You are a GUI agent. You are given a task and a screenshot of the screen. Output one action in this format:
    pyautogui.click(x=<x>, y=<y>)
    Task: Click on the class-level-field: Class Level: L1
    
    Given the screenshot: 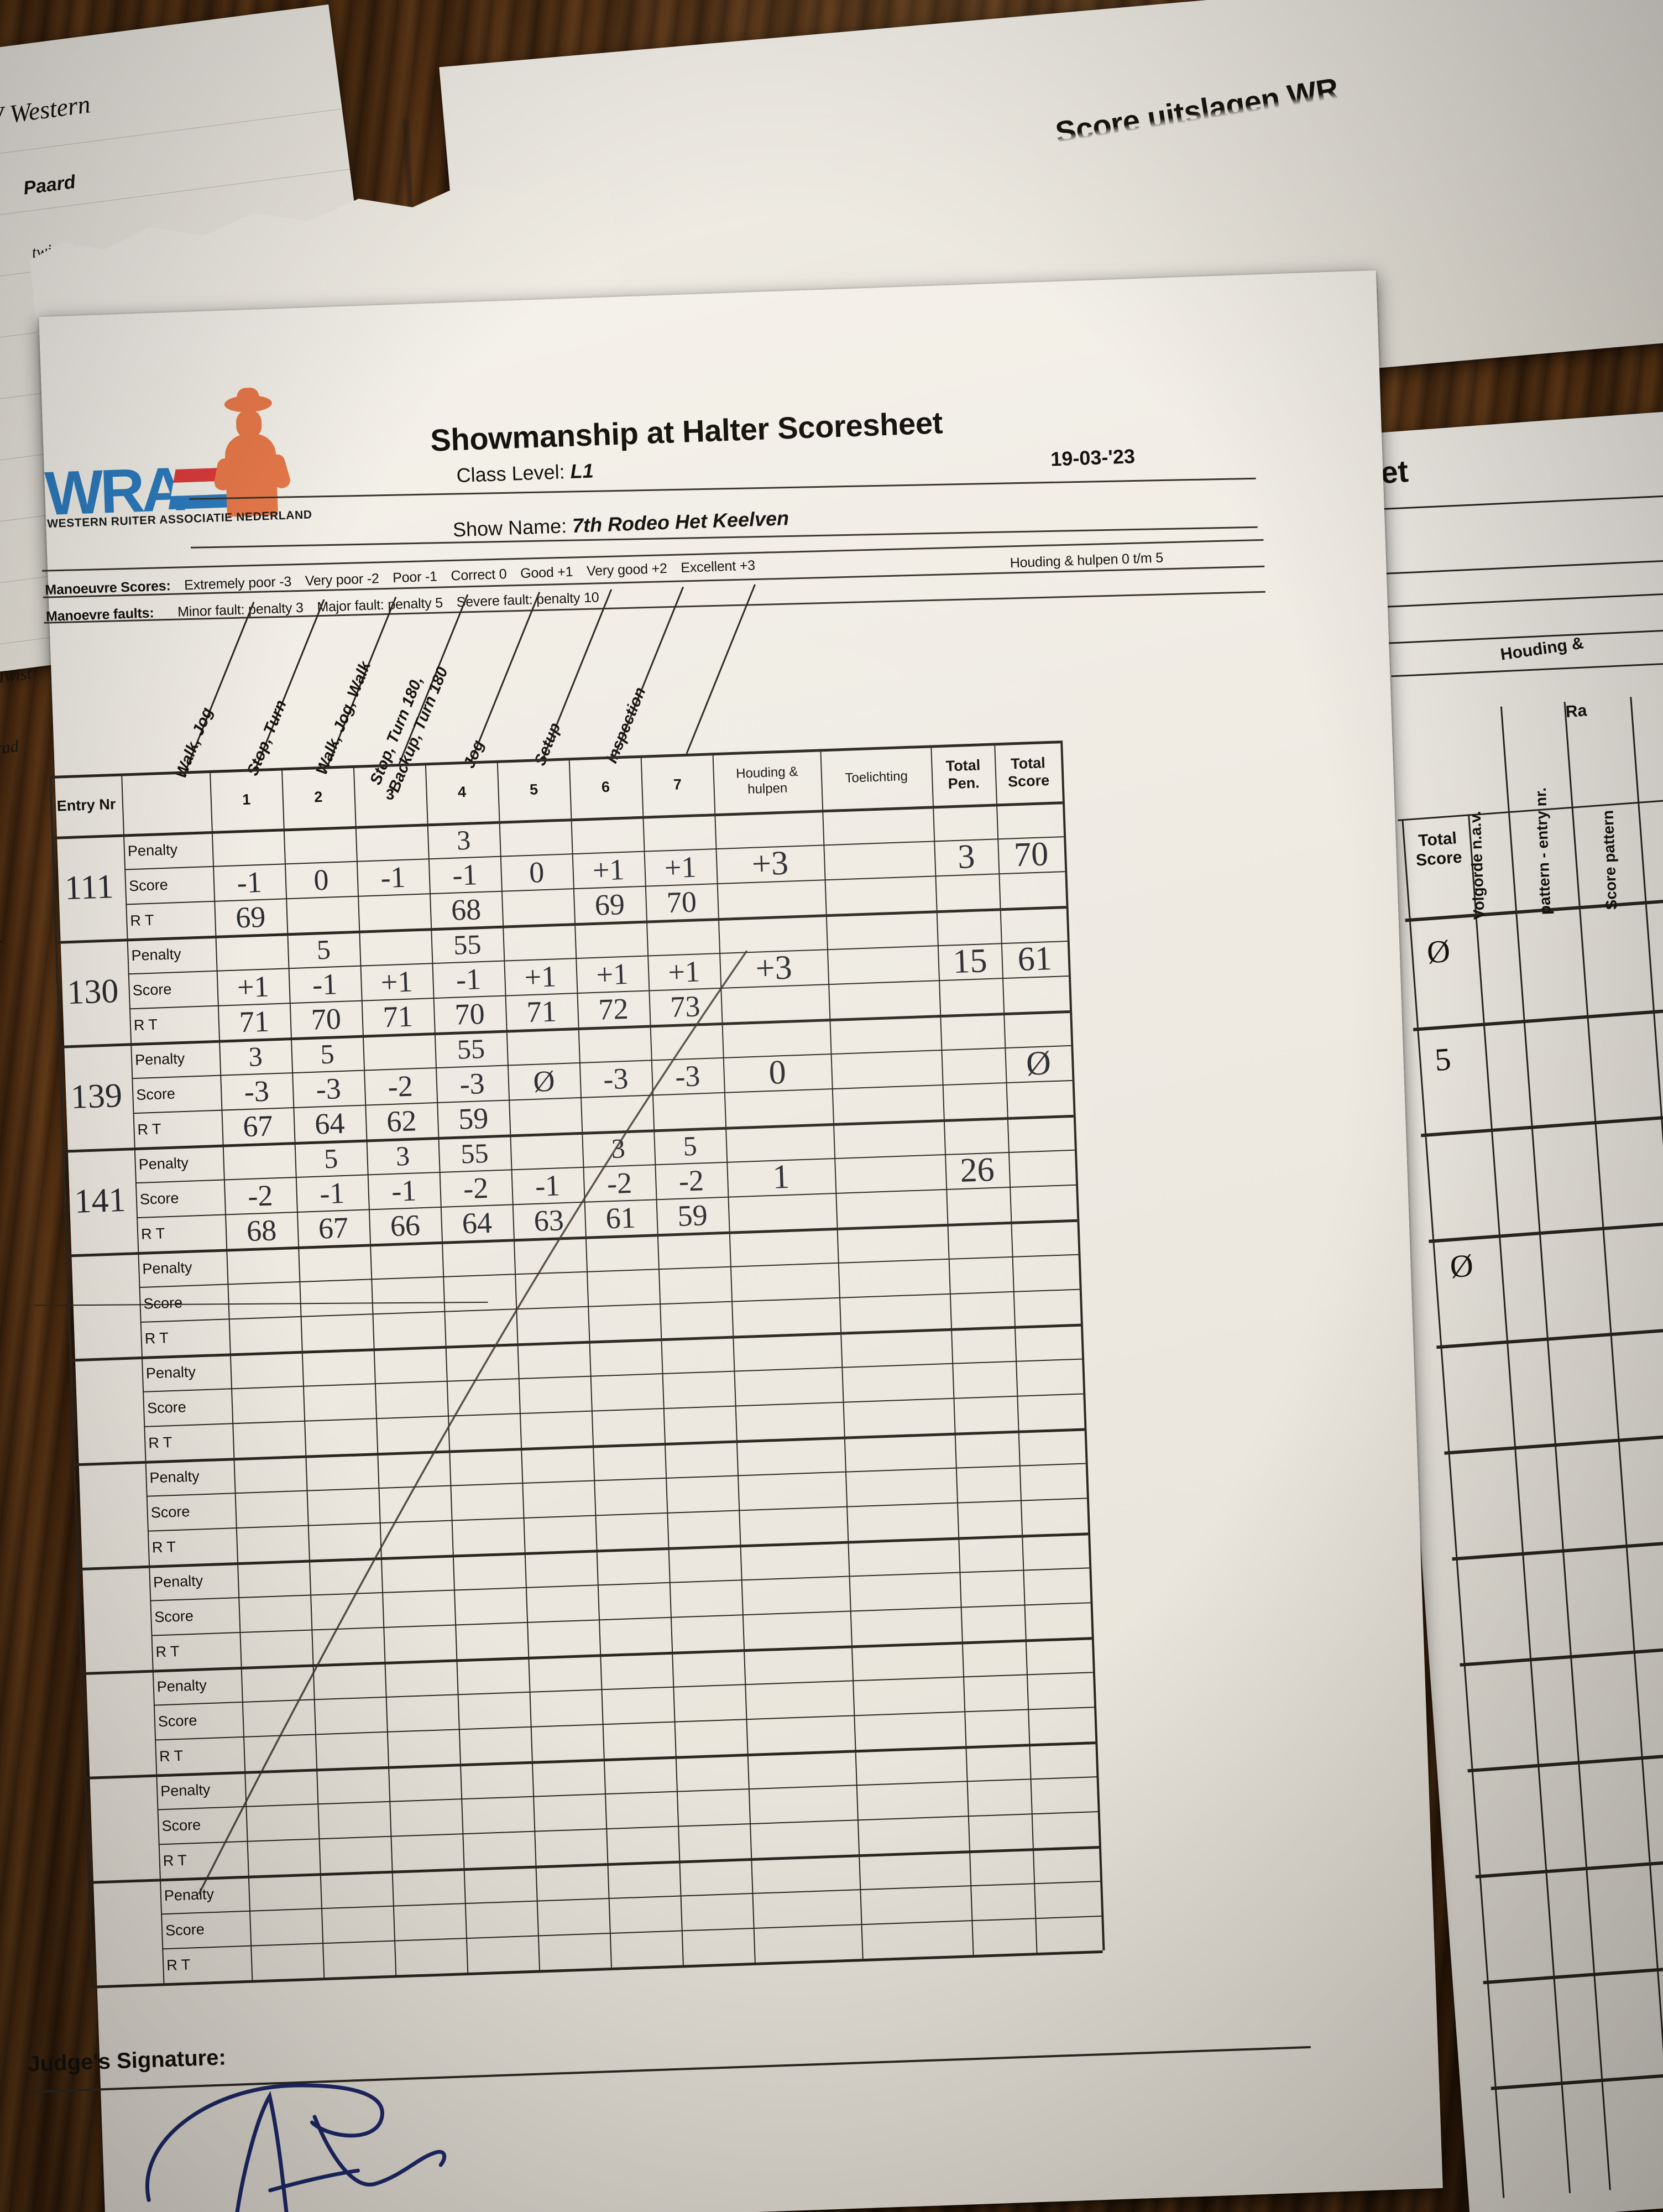 What is the action you would take?
    pyautogui.click(x=525, y=473)
    